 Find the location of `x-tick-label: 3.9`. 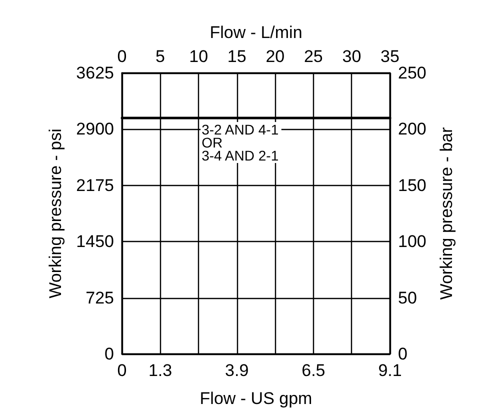

x-tick-label: 3.9 is located at coordinates (237, 370).